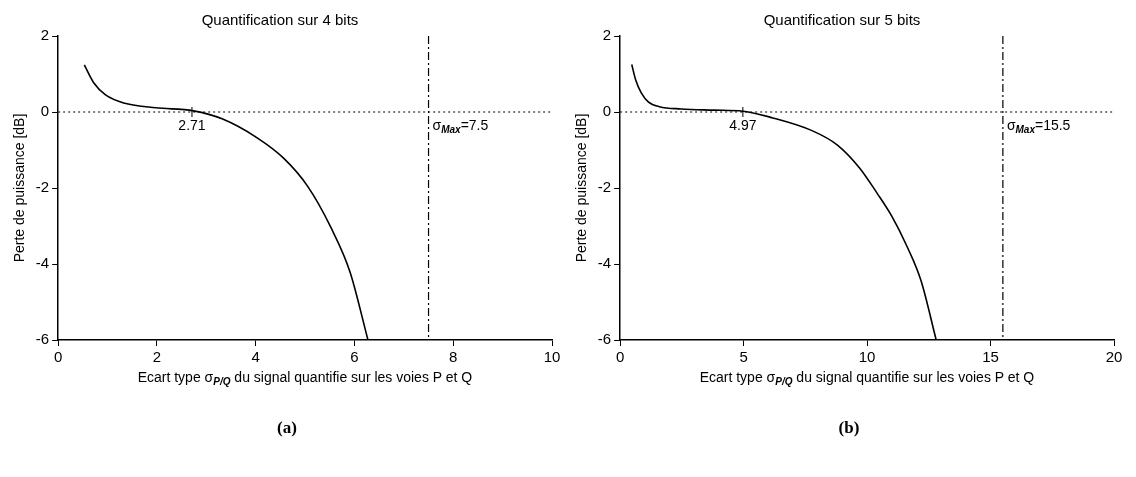 This screenshot has height=477, width=1136. What do you see at coordinates (849, 428) in the screenshot?
I see `text: (b)` at bounding box center [849, 428].